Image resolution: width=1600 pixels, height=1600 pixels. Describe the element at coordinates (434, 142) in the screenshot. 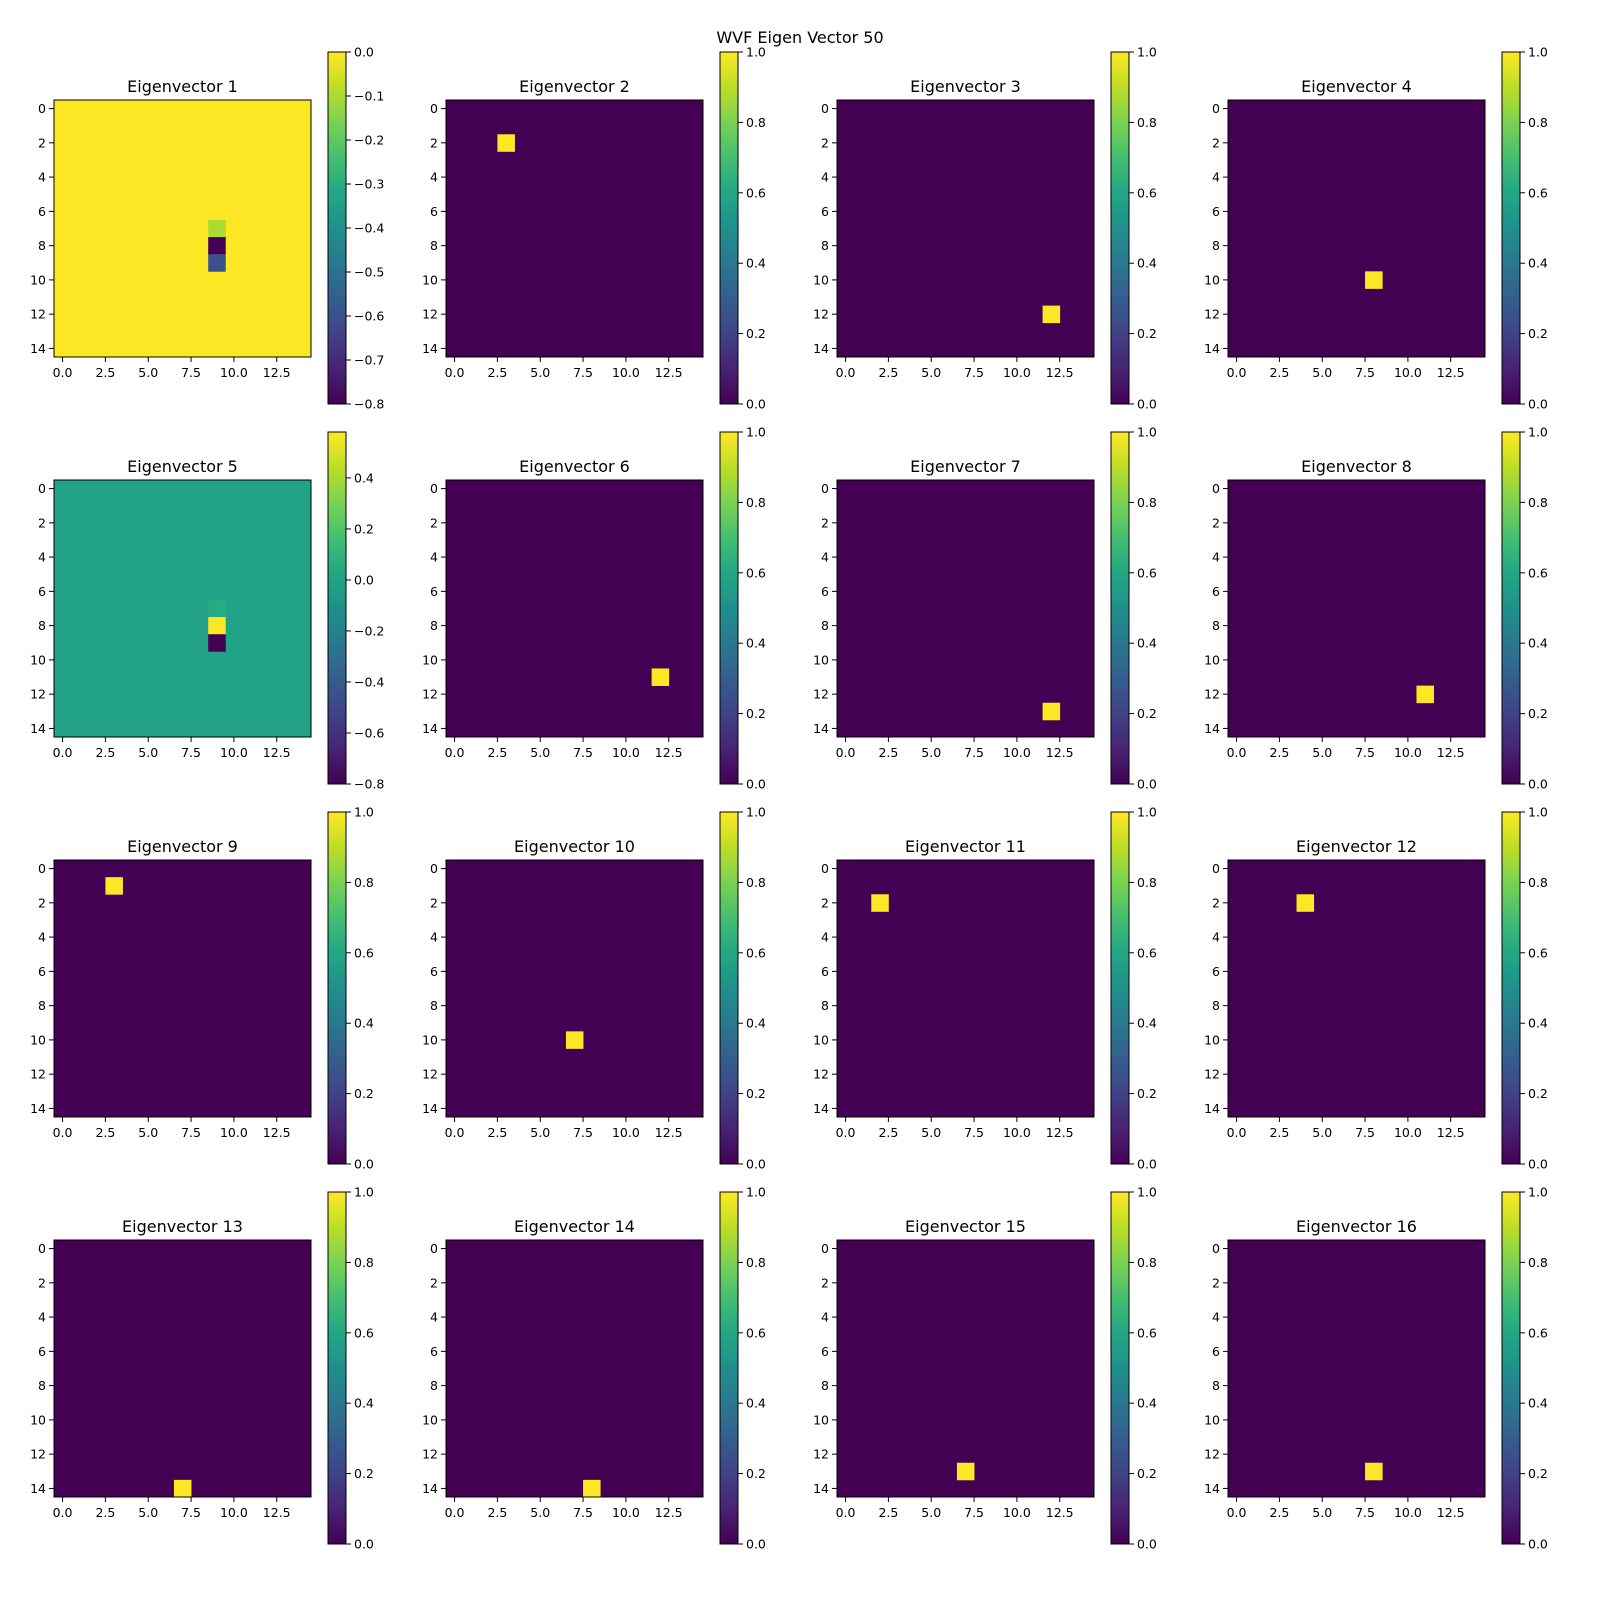

I see `y-tick-label: 2` at that location.